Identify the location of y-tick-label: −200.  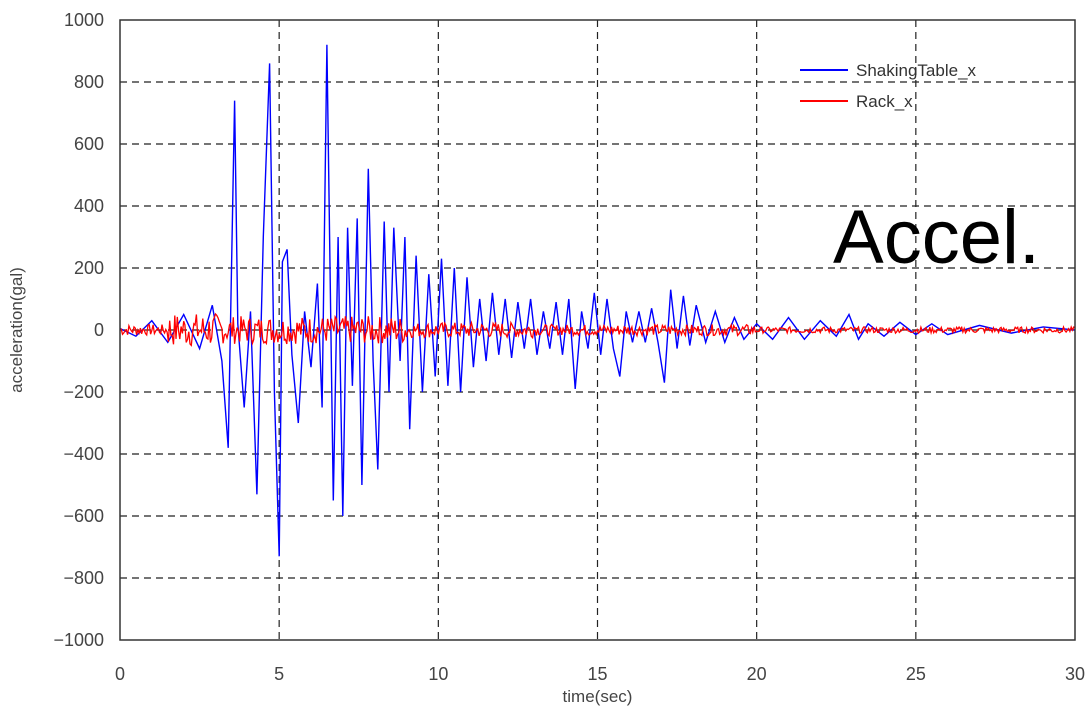
(83, 392).